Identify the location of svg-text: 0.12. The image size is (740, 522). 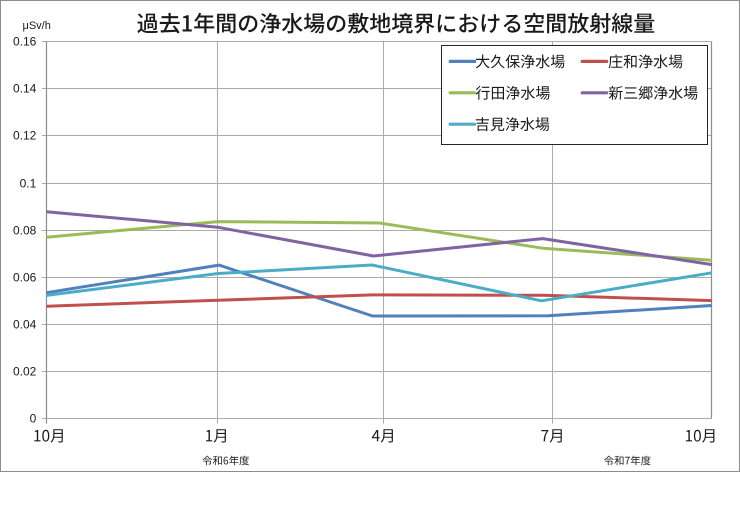
(25, 136).